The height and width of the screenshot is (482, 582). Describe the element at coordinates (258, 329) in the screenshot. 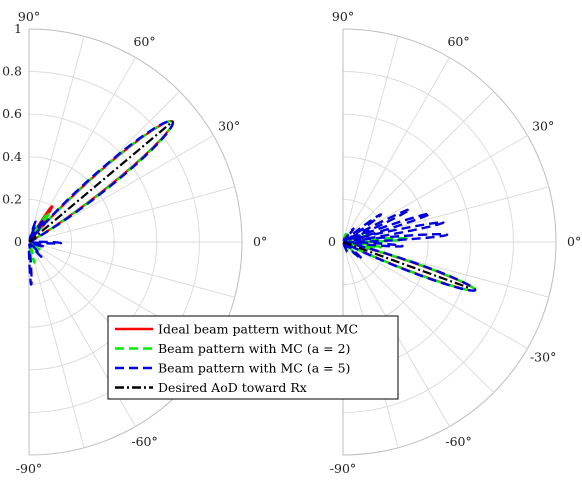

I see `legend-entry-label: Ideal beam pattern without MC` at that location.